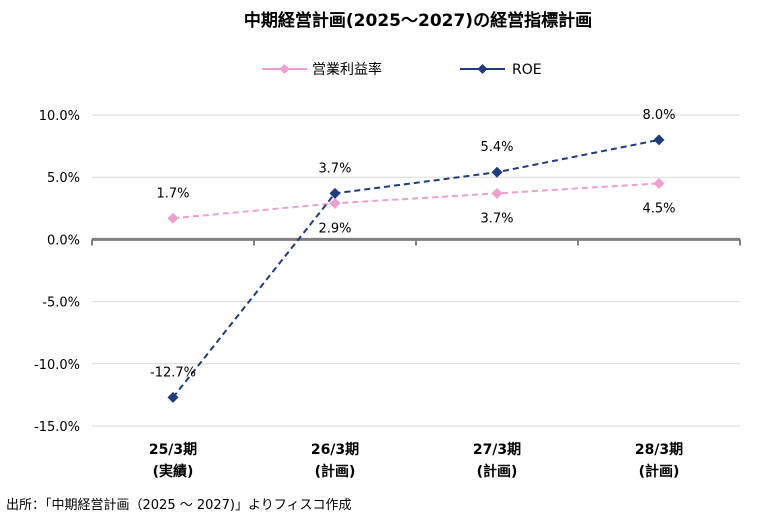  Describe the element at coordinates (496, 147) in the screenshot. I see `data-label: 5.4%` at that location.